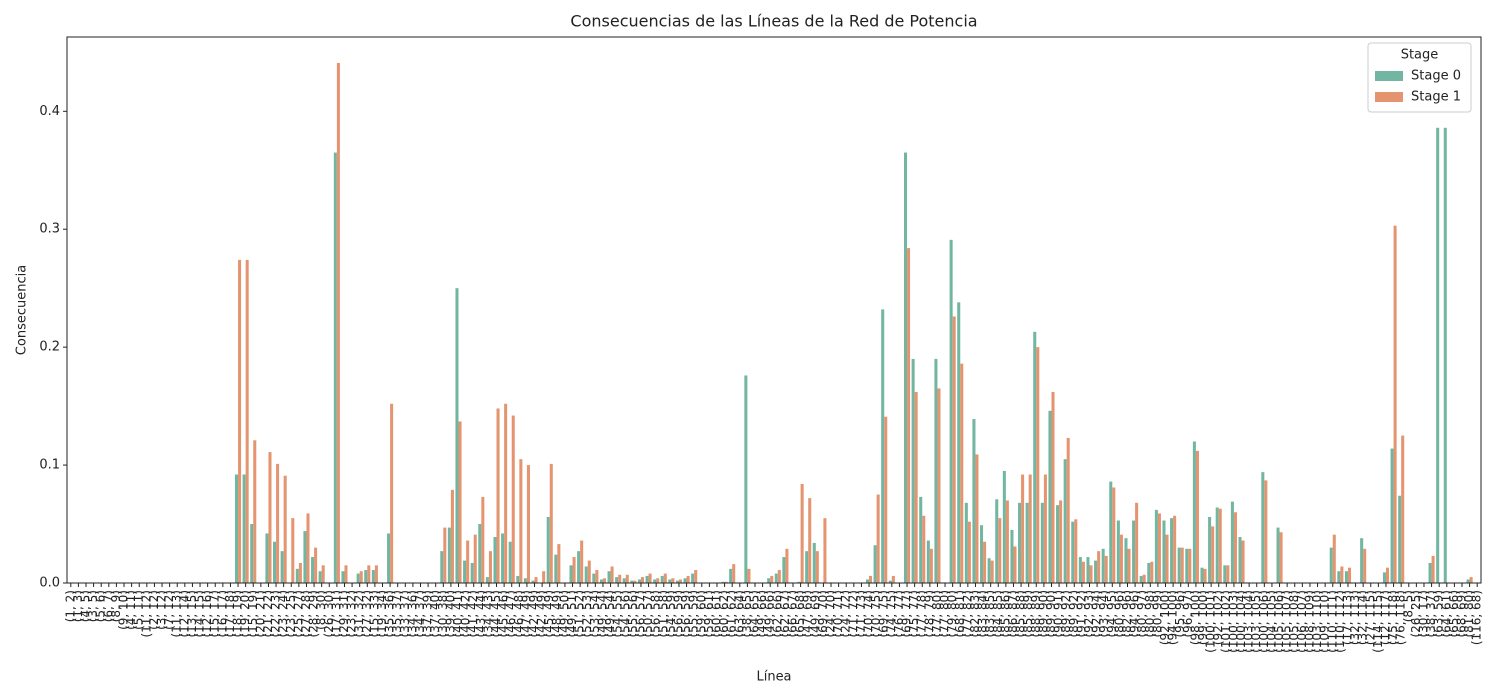 Image resolution: width=1500 pixels, height=700 pixels. I want to click on legend-swatch, so click(1389, 97).